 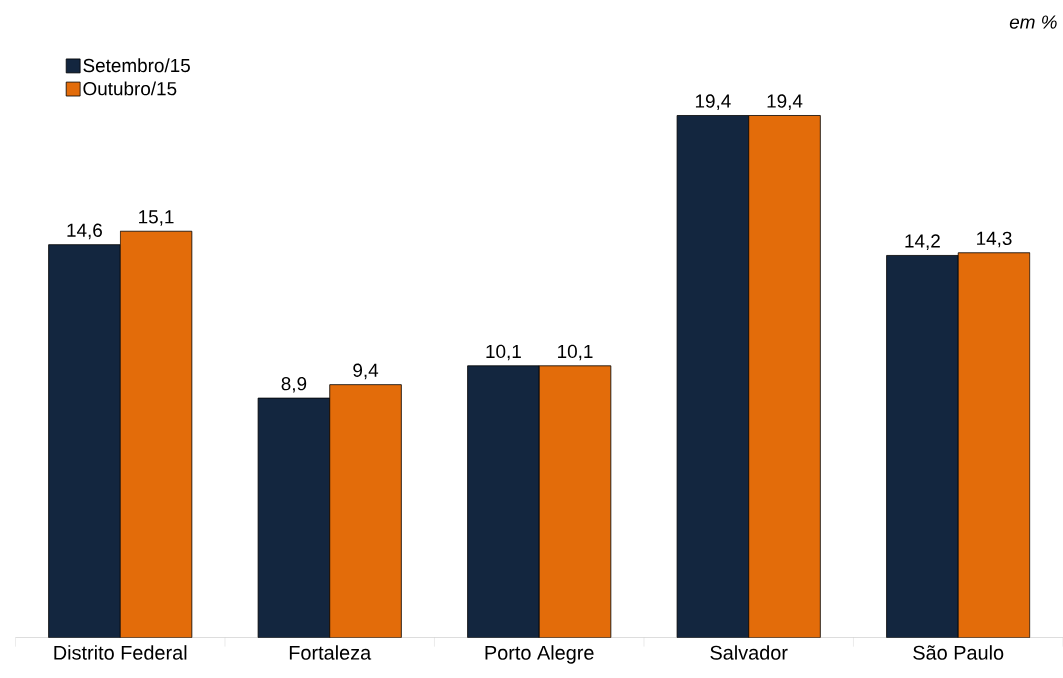 I want to click on x-tick-label: Salvador, so click(x=749, y=652).